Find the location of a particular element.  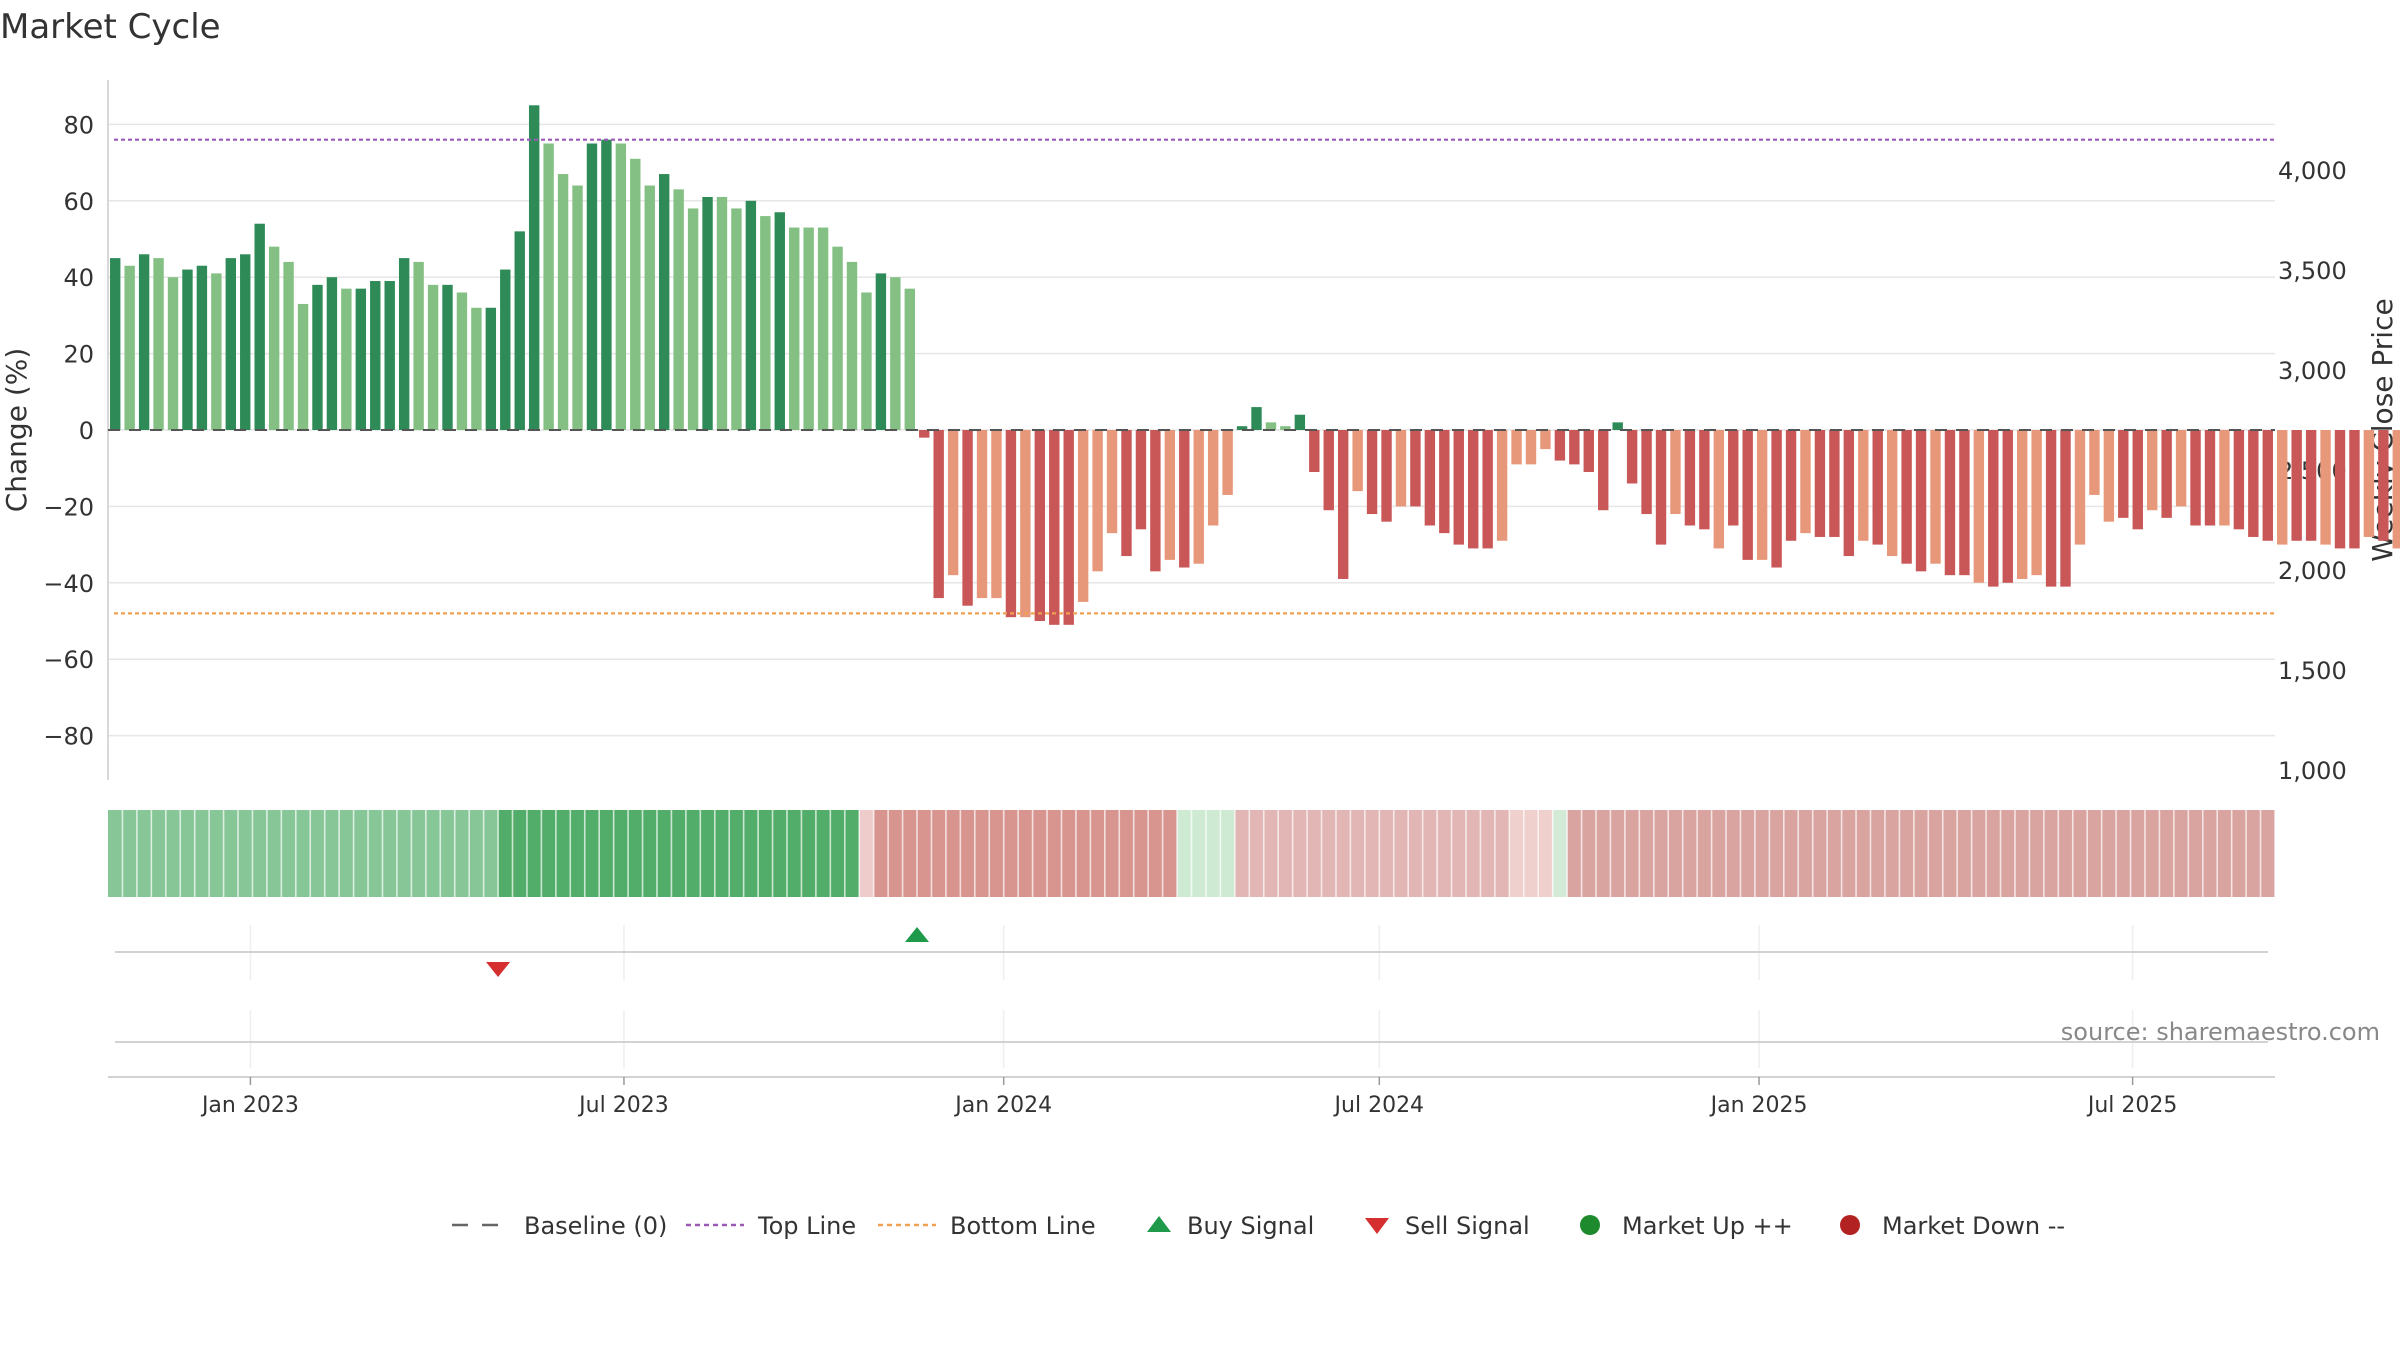

legend-item: Market Up ++ is located at coordinates (1686, 1226).